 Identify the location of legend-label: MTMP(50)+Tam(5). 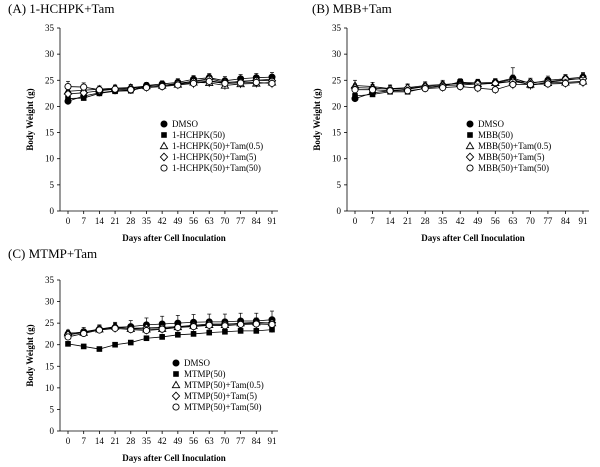
(220, 396).